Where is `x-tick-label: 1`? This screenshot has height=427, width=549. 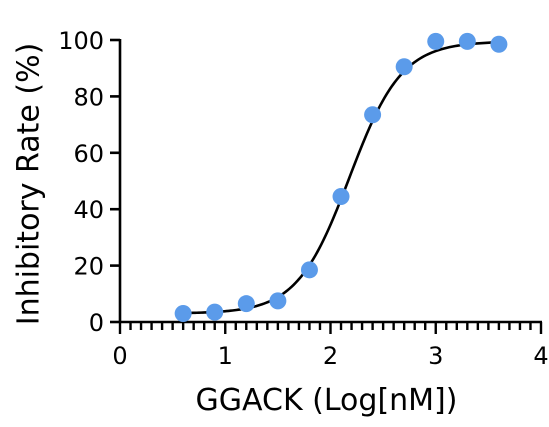 x-tick-label: 1 is located at coordinates (225, 356).